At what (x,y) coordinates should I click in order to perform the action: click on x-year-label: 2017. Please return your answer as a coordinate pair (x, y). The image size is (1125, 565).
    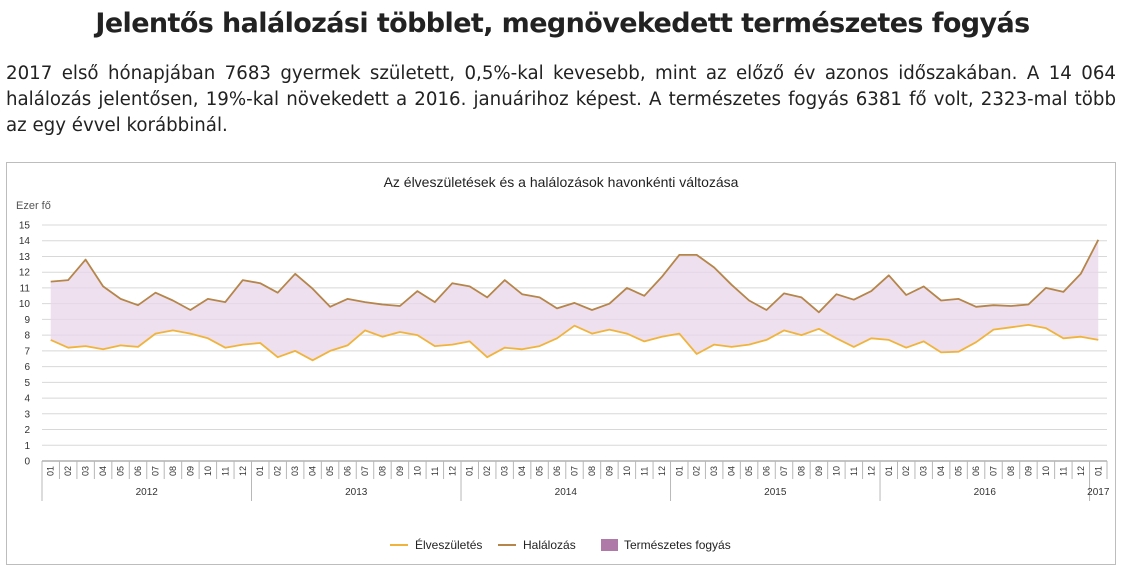
    Looking at the image, I should click on (1098, 492).